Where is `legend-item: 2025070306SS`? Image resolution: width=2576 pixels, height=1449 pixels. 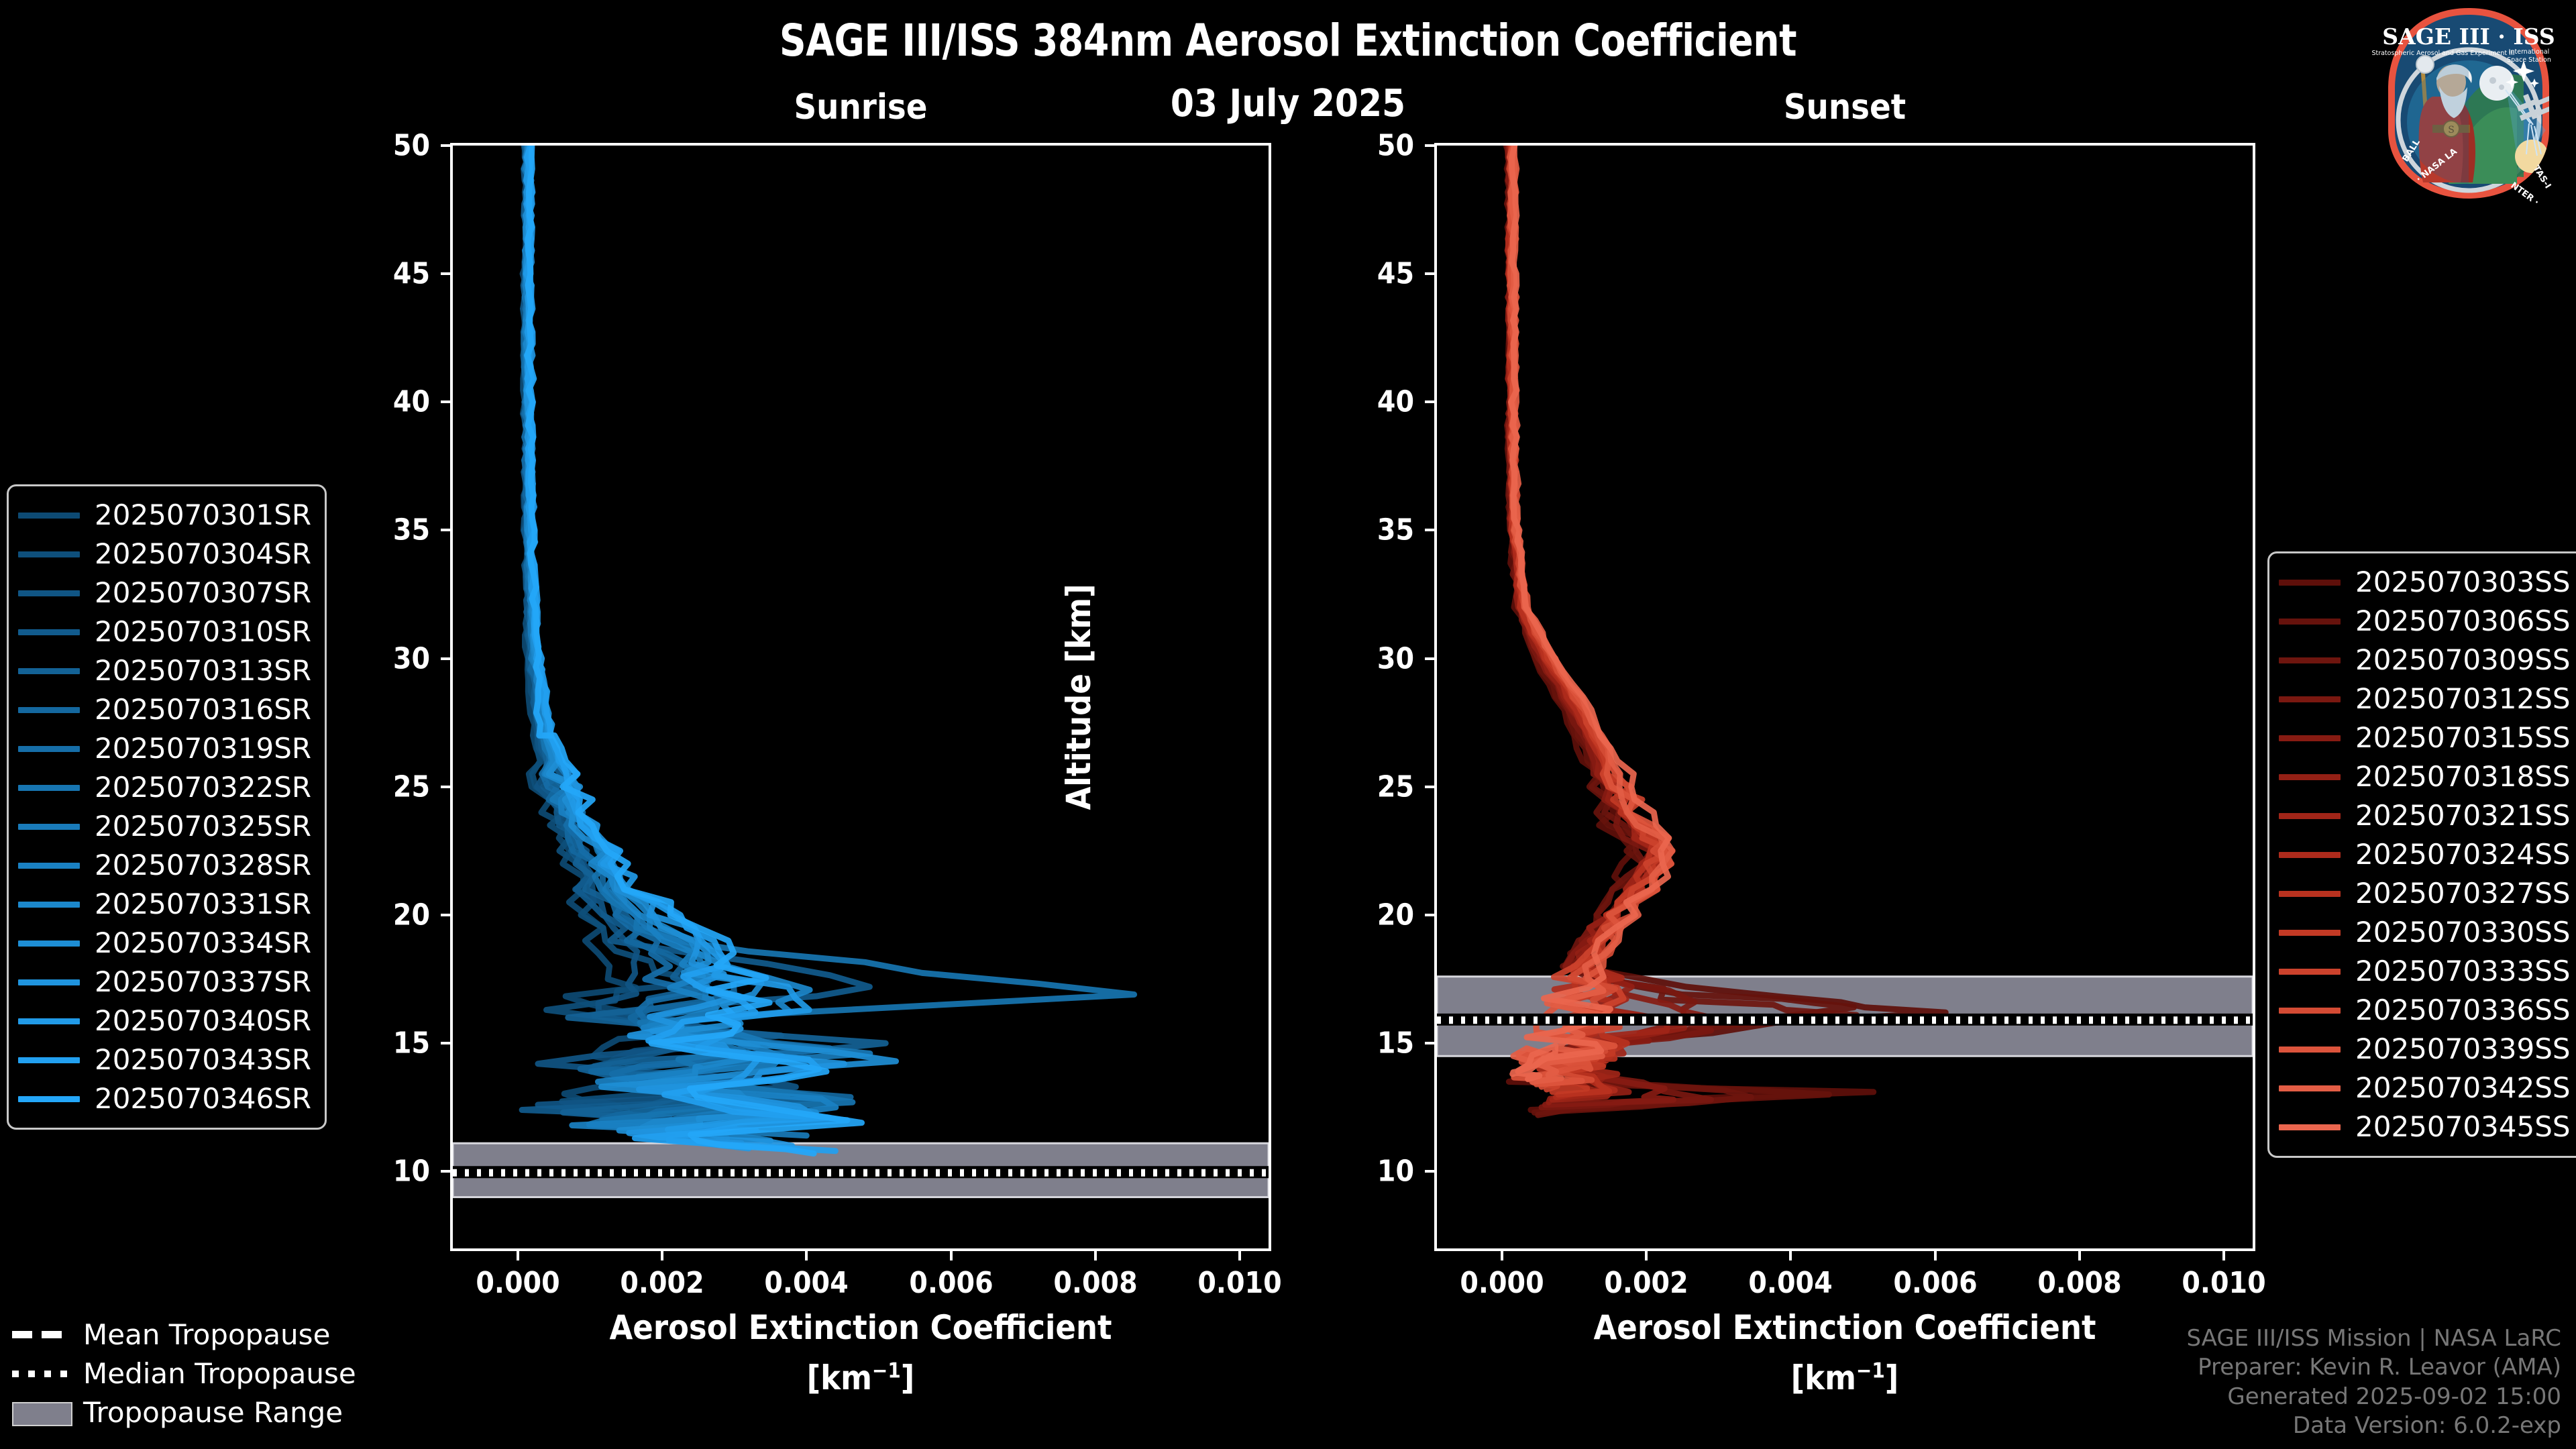
legend-item: 2025070306SS is located at coordinates (2425, 621).